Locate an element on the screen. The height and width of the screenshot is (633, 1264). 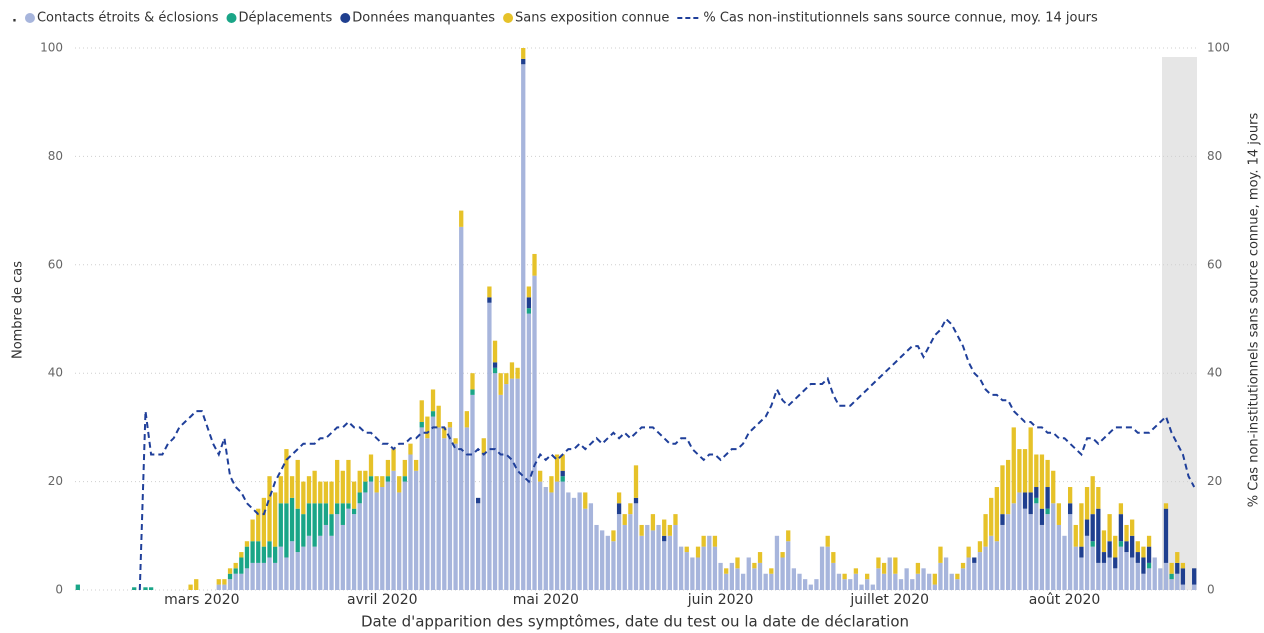
legend-label: Données manquantes is located at coordinates (423, 18).